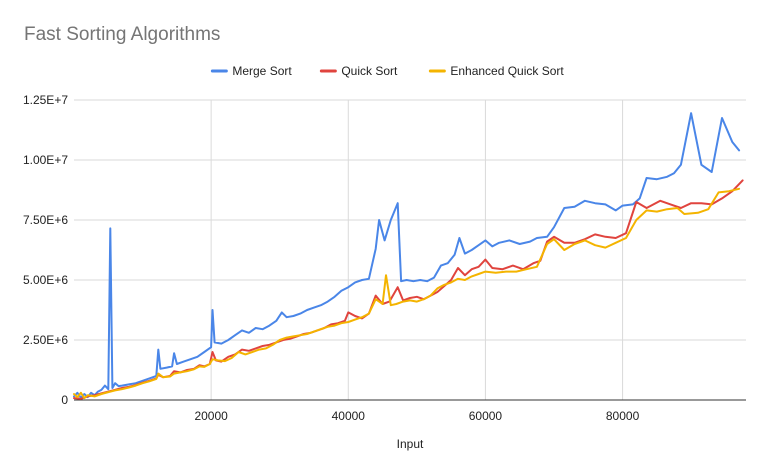 This screenshot has height=476, width=770. What do you see at coordinates (369, 71) in the screenshot?
I see `legend-label-quick-sort: Quick Sort` at bounding box center [369, 71].